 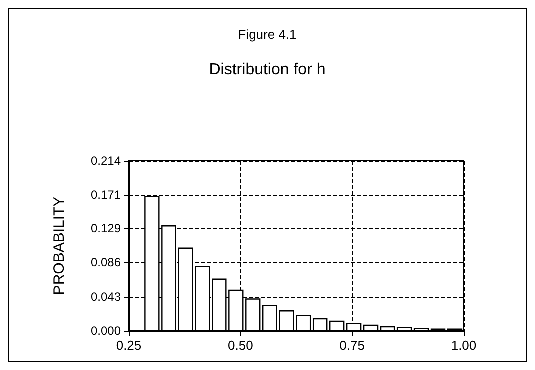 I want to click on x-tick-label: 0.75, so click(x=352, y=345).